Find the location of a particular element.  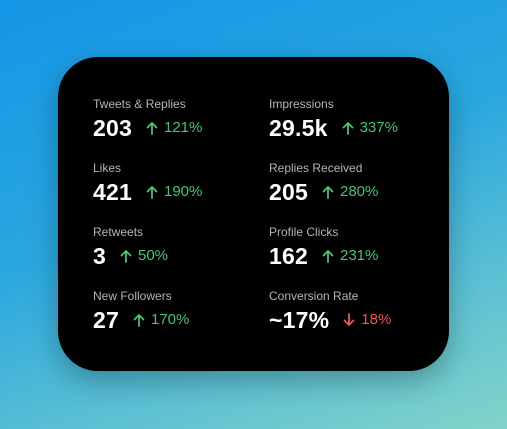

stat-change: 280% is located at coordinates (350, 192).